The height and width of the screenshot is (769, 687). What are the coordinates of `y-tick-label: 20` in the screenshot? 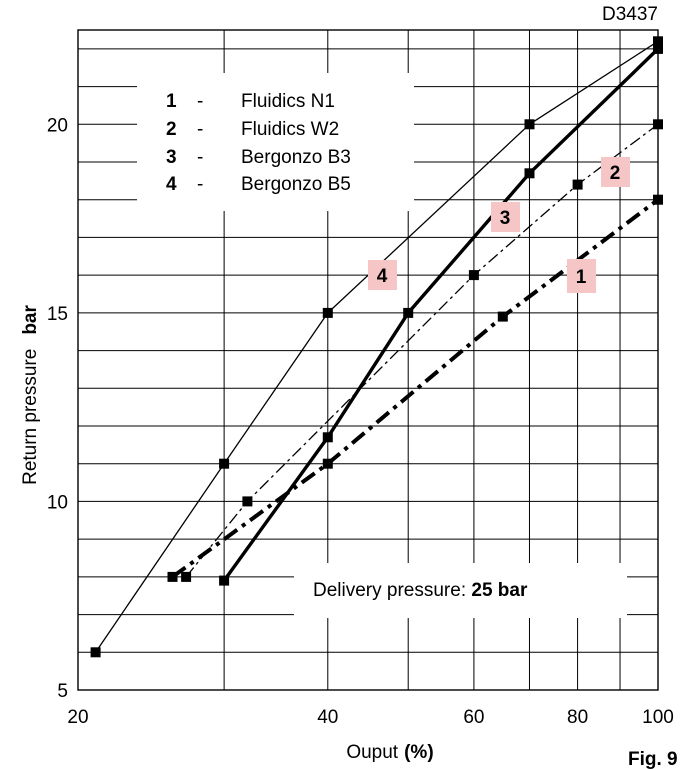 It's located at (57, 125).